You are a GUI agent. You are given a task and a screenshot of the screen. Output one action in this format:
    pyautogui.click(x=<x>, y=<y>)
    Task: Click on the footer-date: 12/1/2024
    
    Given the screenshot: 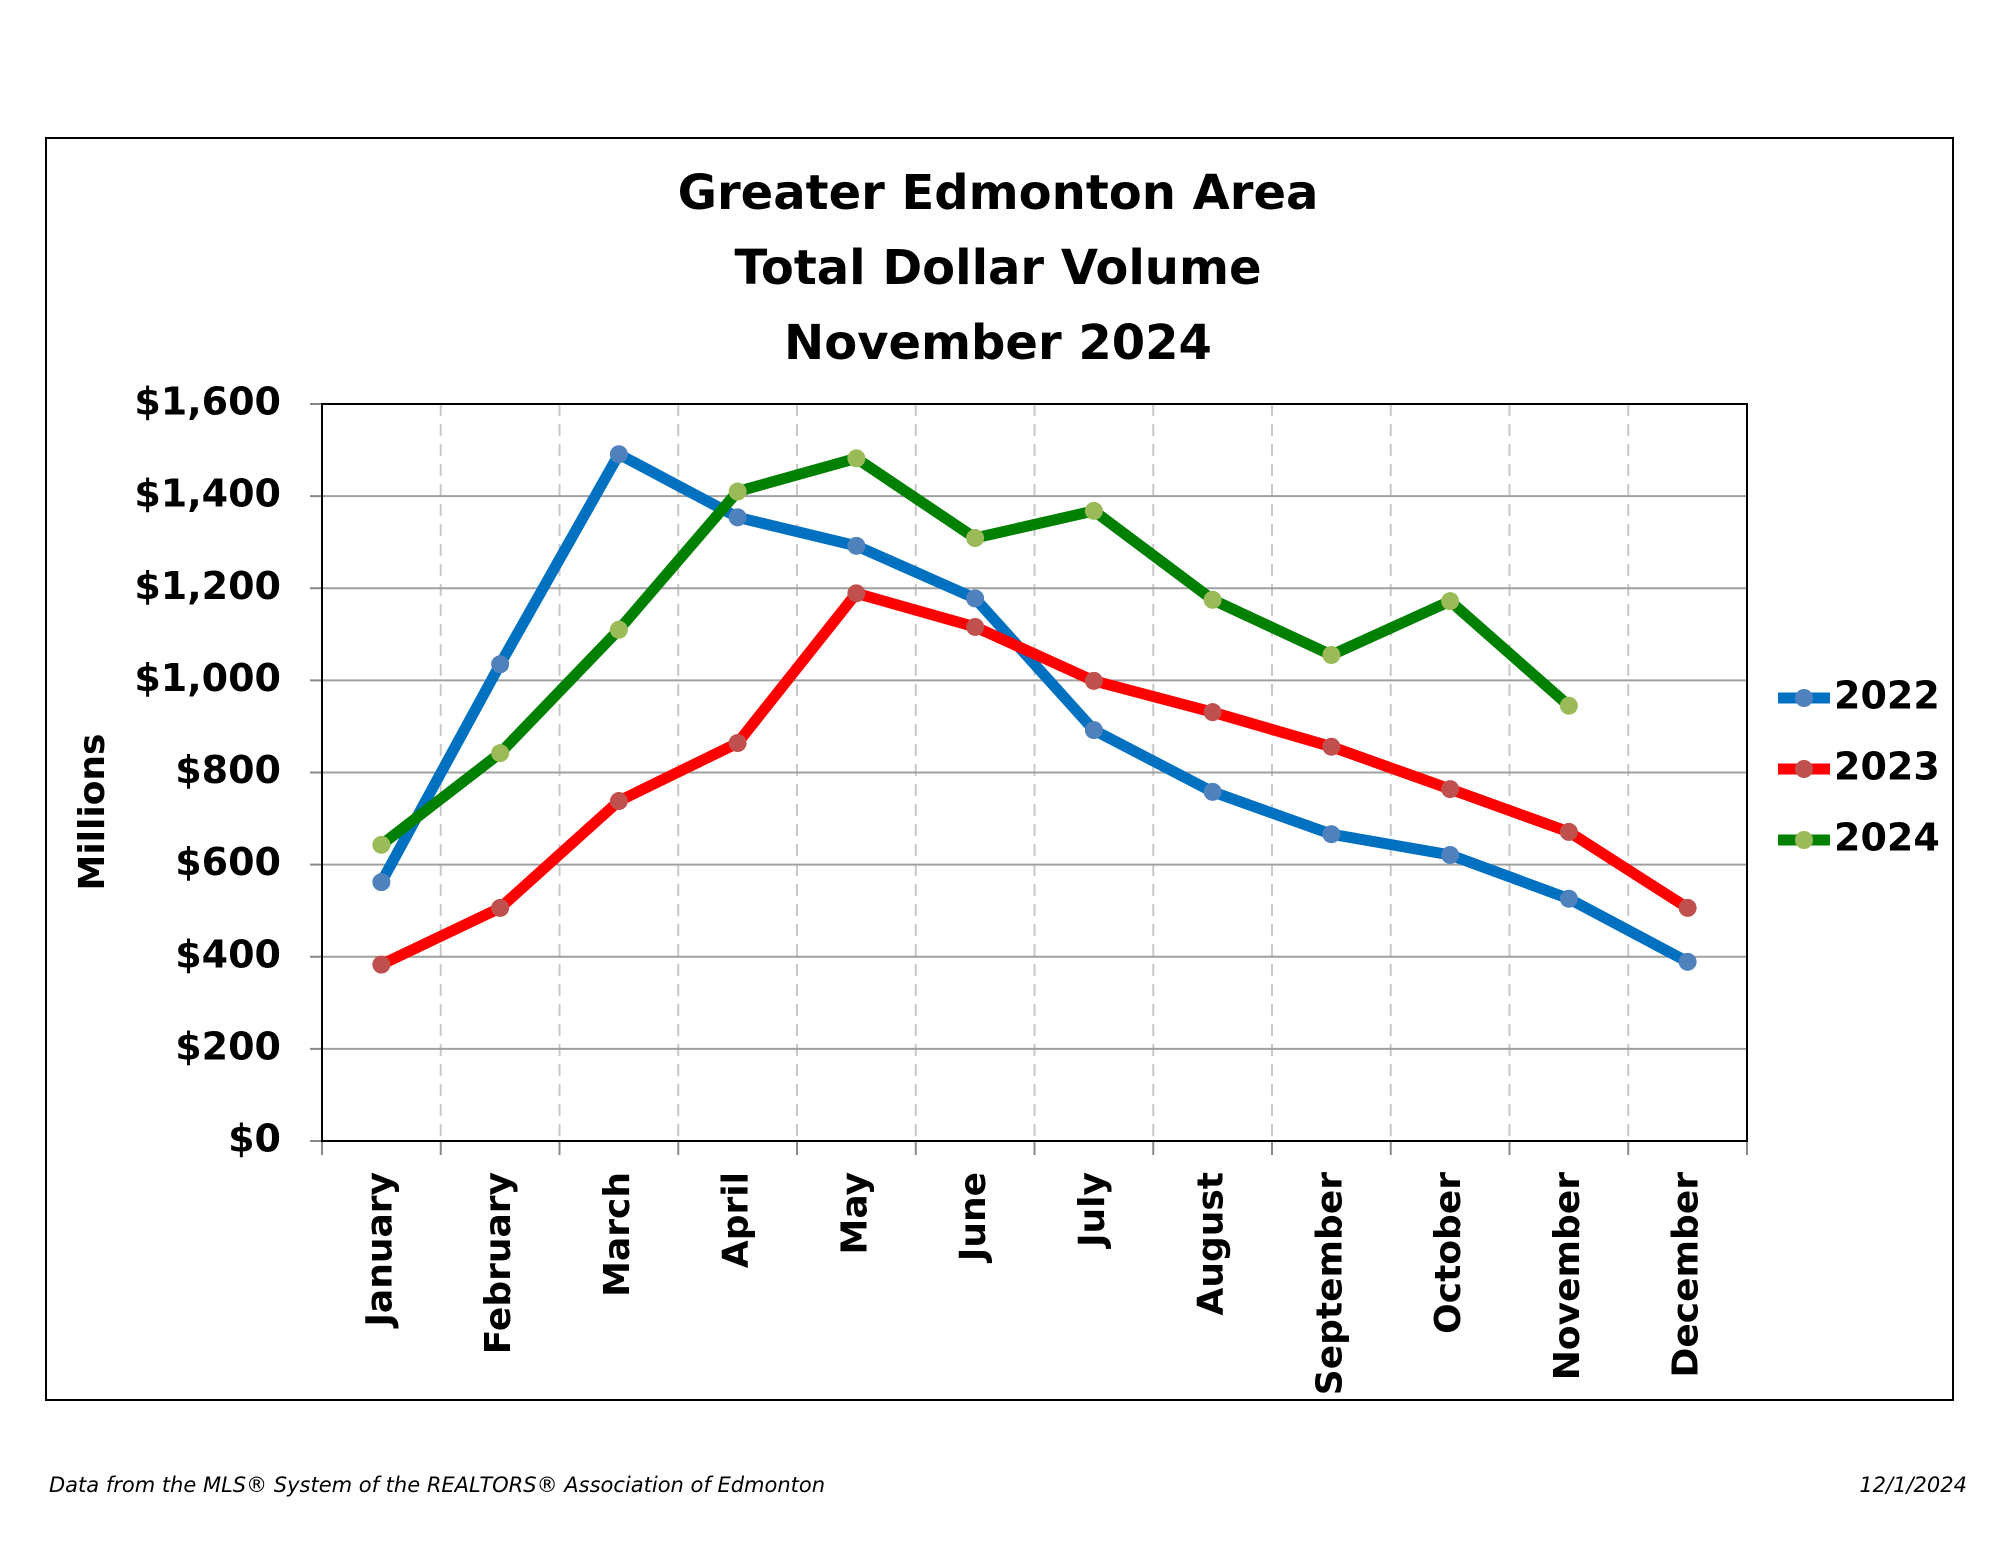 What is the action you would take?
    pyautogui.click(x=1913, y=1485)
    